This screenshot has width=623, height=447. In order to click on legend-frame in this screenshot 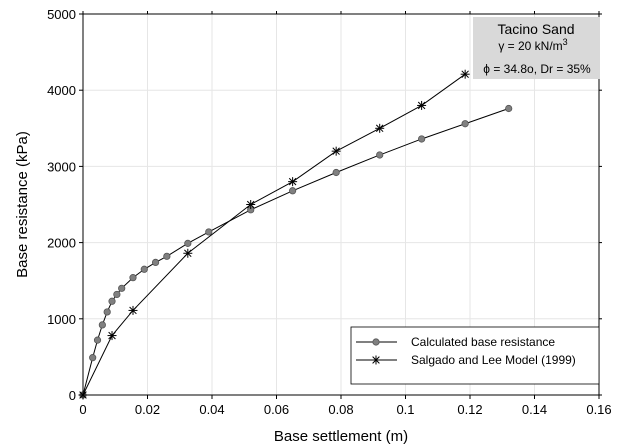, I will do `click(475, 355)`.